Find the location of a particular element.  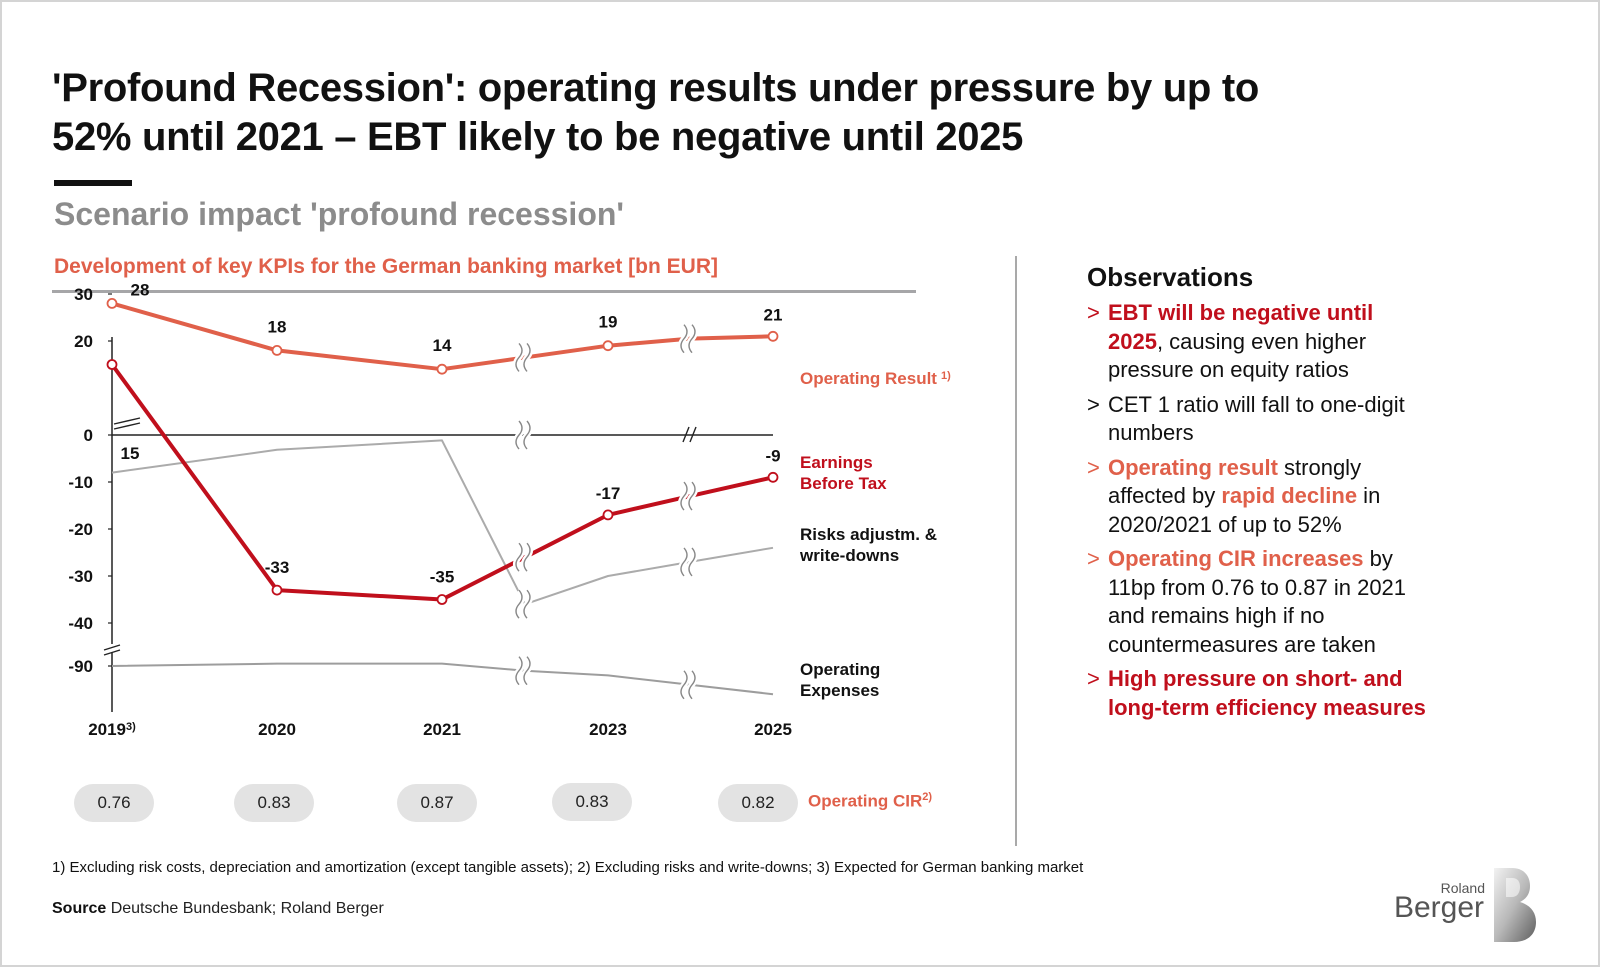

cir-label-superscript: 2) is located at coordinates (927, 797).